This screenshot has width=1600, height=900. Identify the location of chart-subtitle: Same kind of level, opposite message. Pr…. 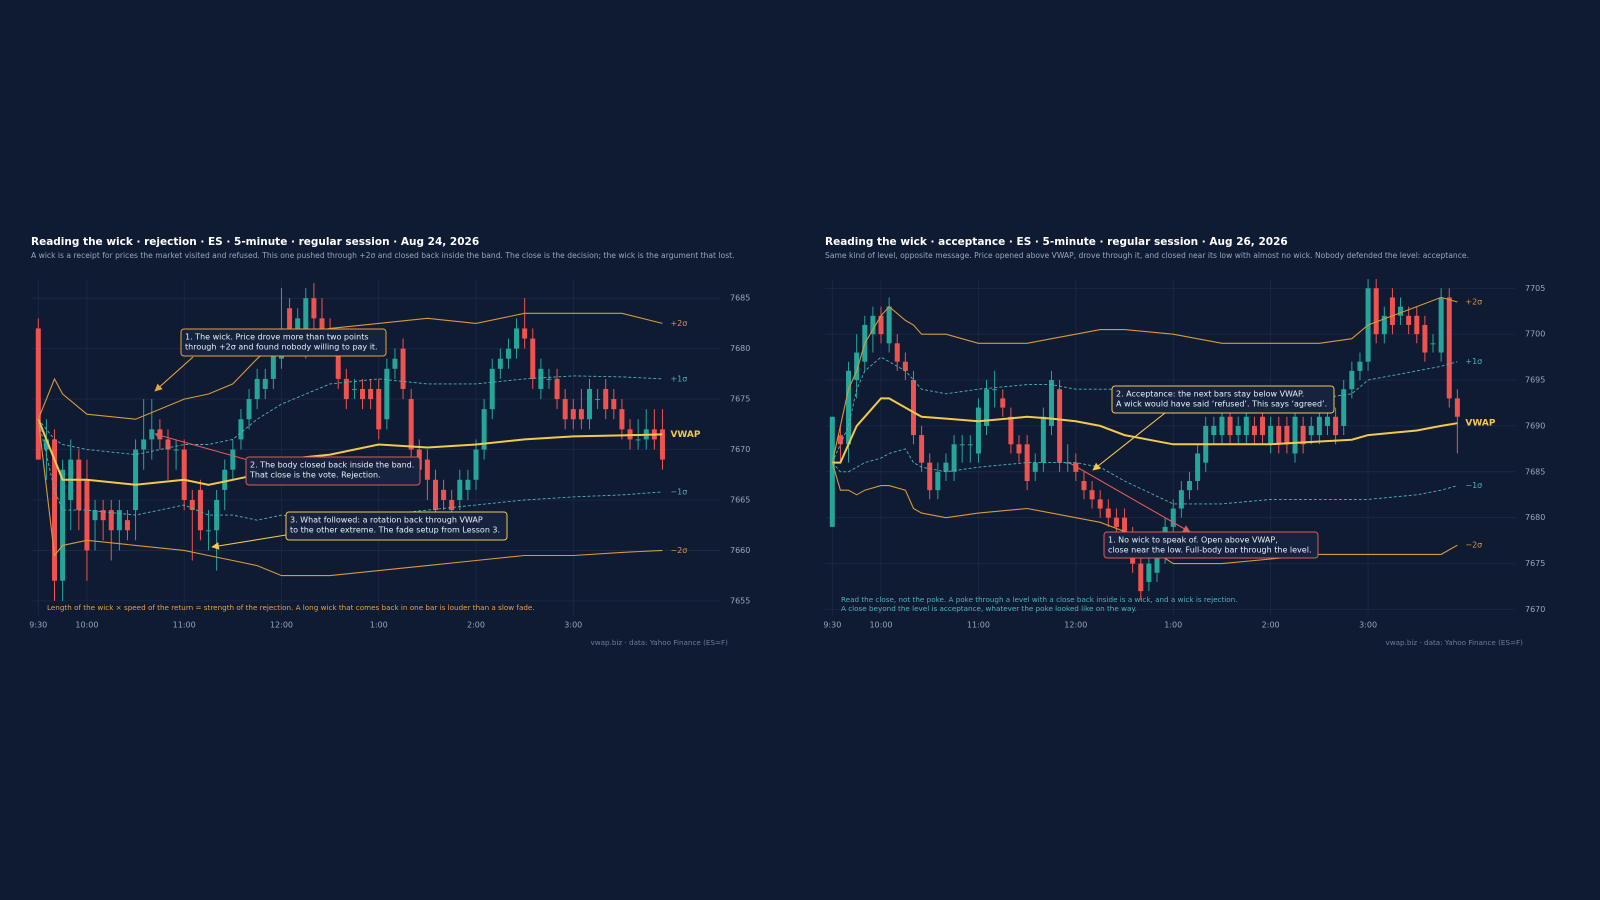
(1147, 255).